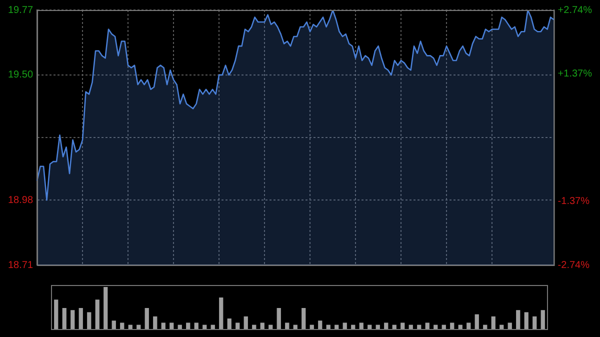 This screenshot has height=337, width=600. What do you see at coordinates (575, 10) in the screenshot?
I see `y2-tick-label: +2.74%` at bounding box center [575, 10].